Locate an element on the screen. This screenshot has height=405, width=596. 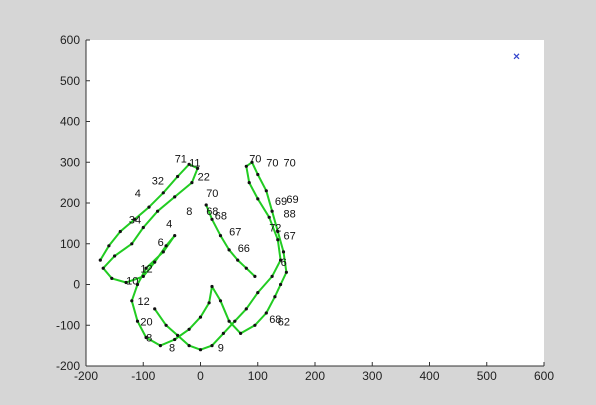
y-tick-label: 300 is located at coordinates (70, 162).